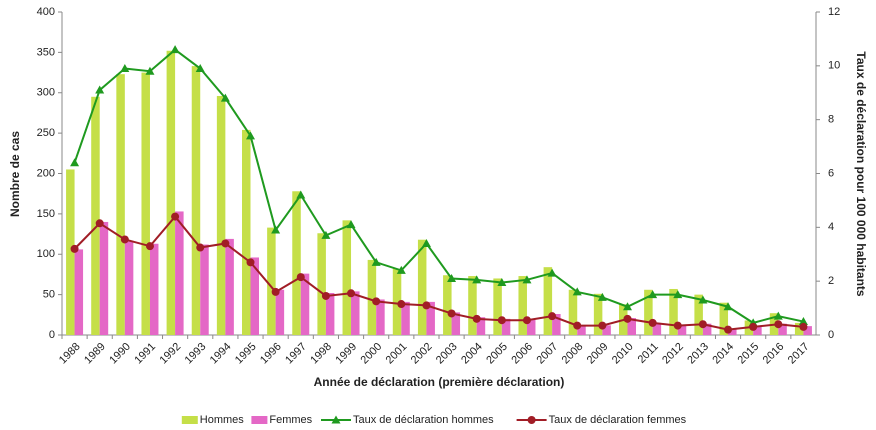 The image size is (876, 430). Describe the element at coordinates (598, 354) in the screenshot. I see `x-tick-label: 2009` at that location.